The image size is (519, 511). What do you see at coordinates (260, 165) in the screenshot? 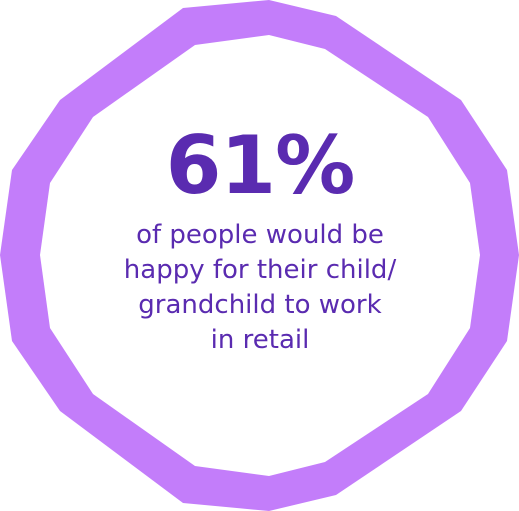
I see `stat-value: 61%` at bounding box center [260, 165].